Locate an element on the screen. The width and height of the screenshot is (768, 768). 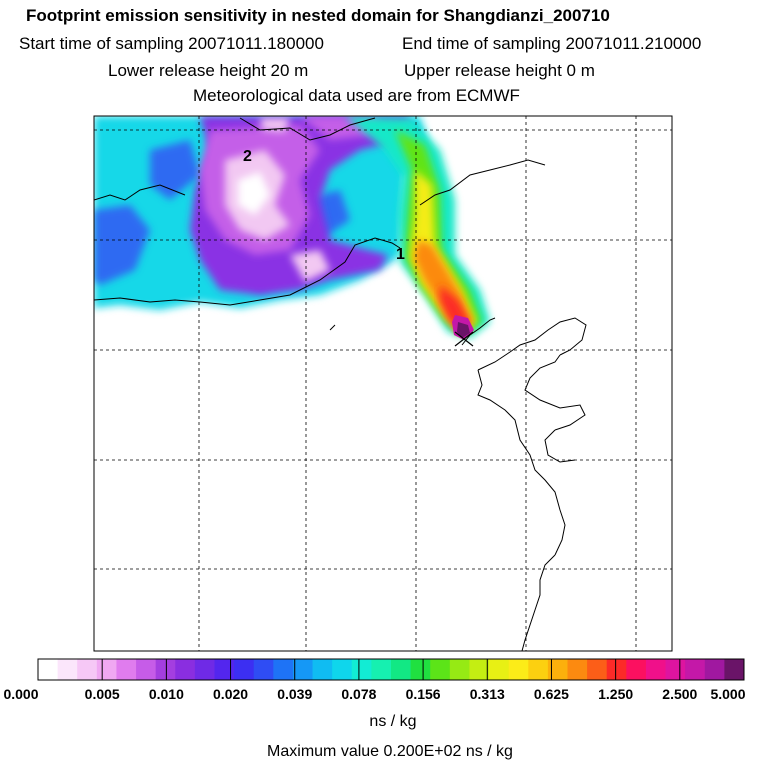
colorbar-frame is located at coordinates (391, 669).